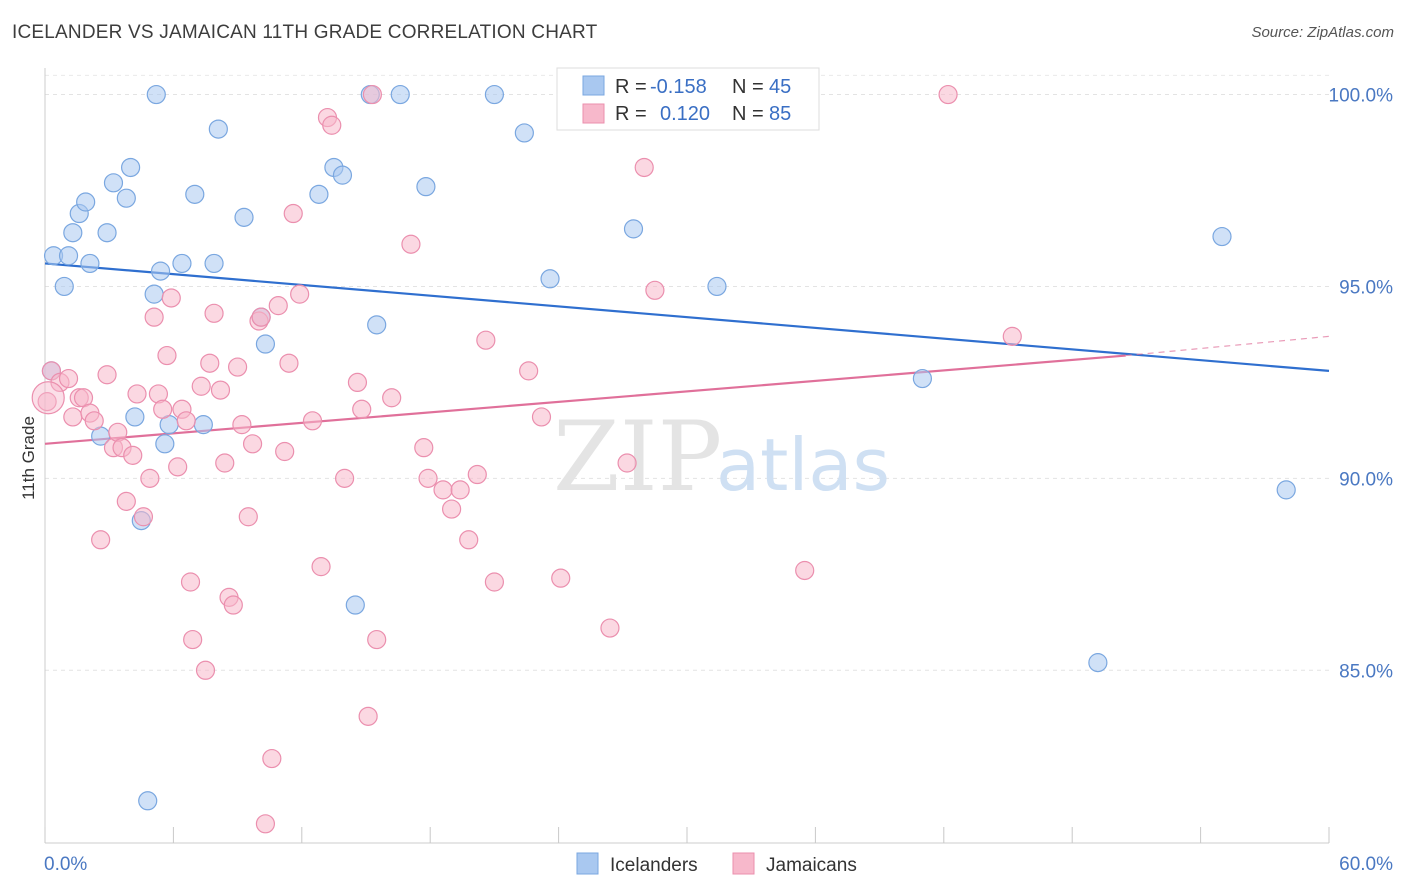  Describe the element at coordinates (678, 87) in the screenshot. I see `legend-r-value-icelanders: -0.158` at that location.